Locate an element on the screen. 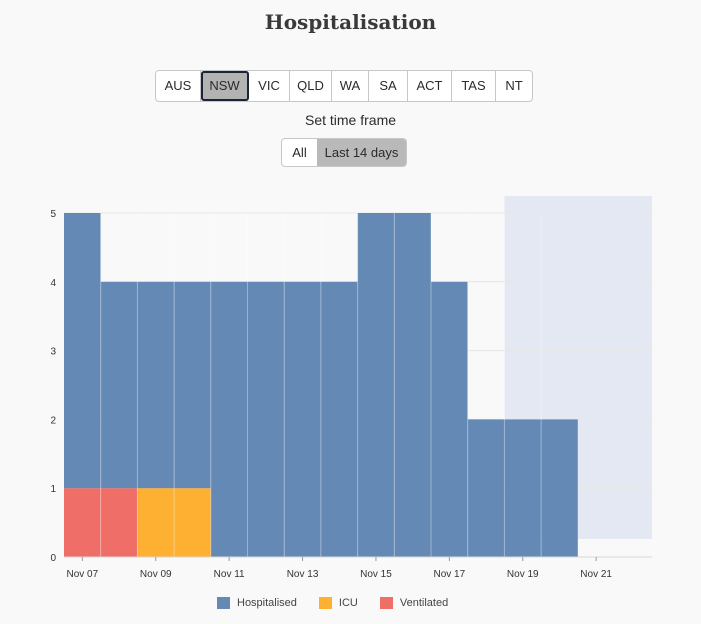 Image resolution: width=701 pixels, height=624 pixels. legend-label: ICU is located at coordinates (348, 603).